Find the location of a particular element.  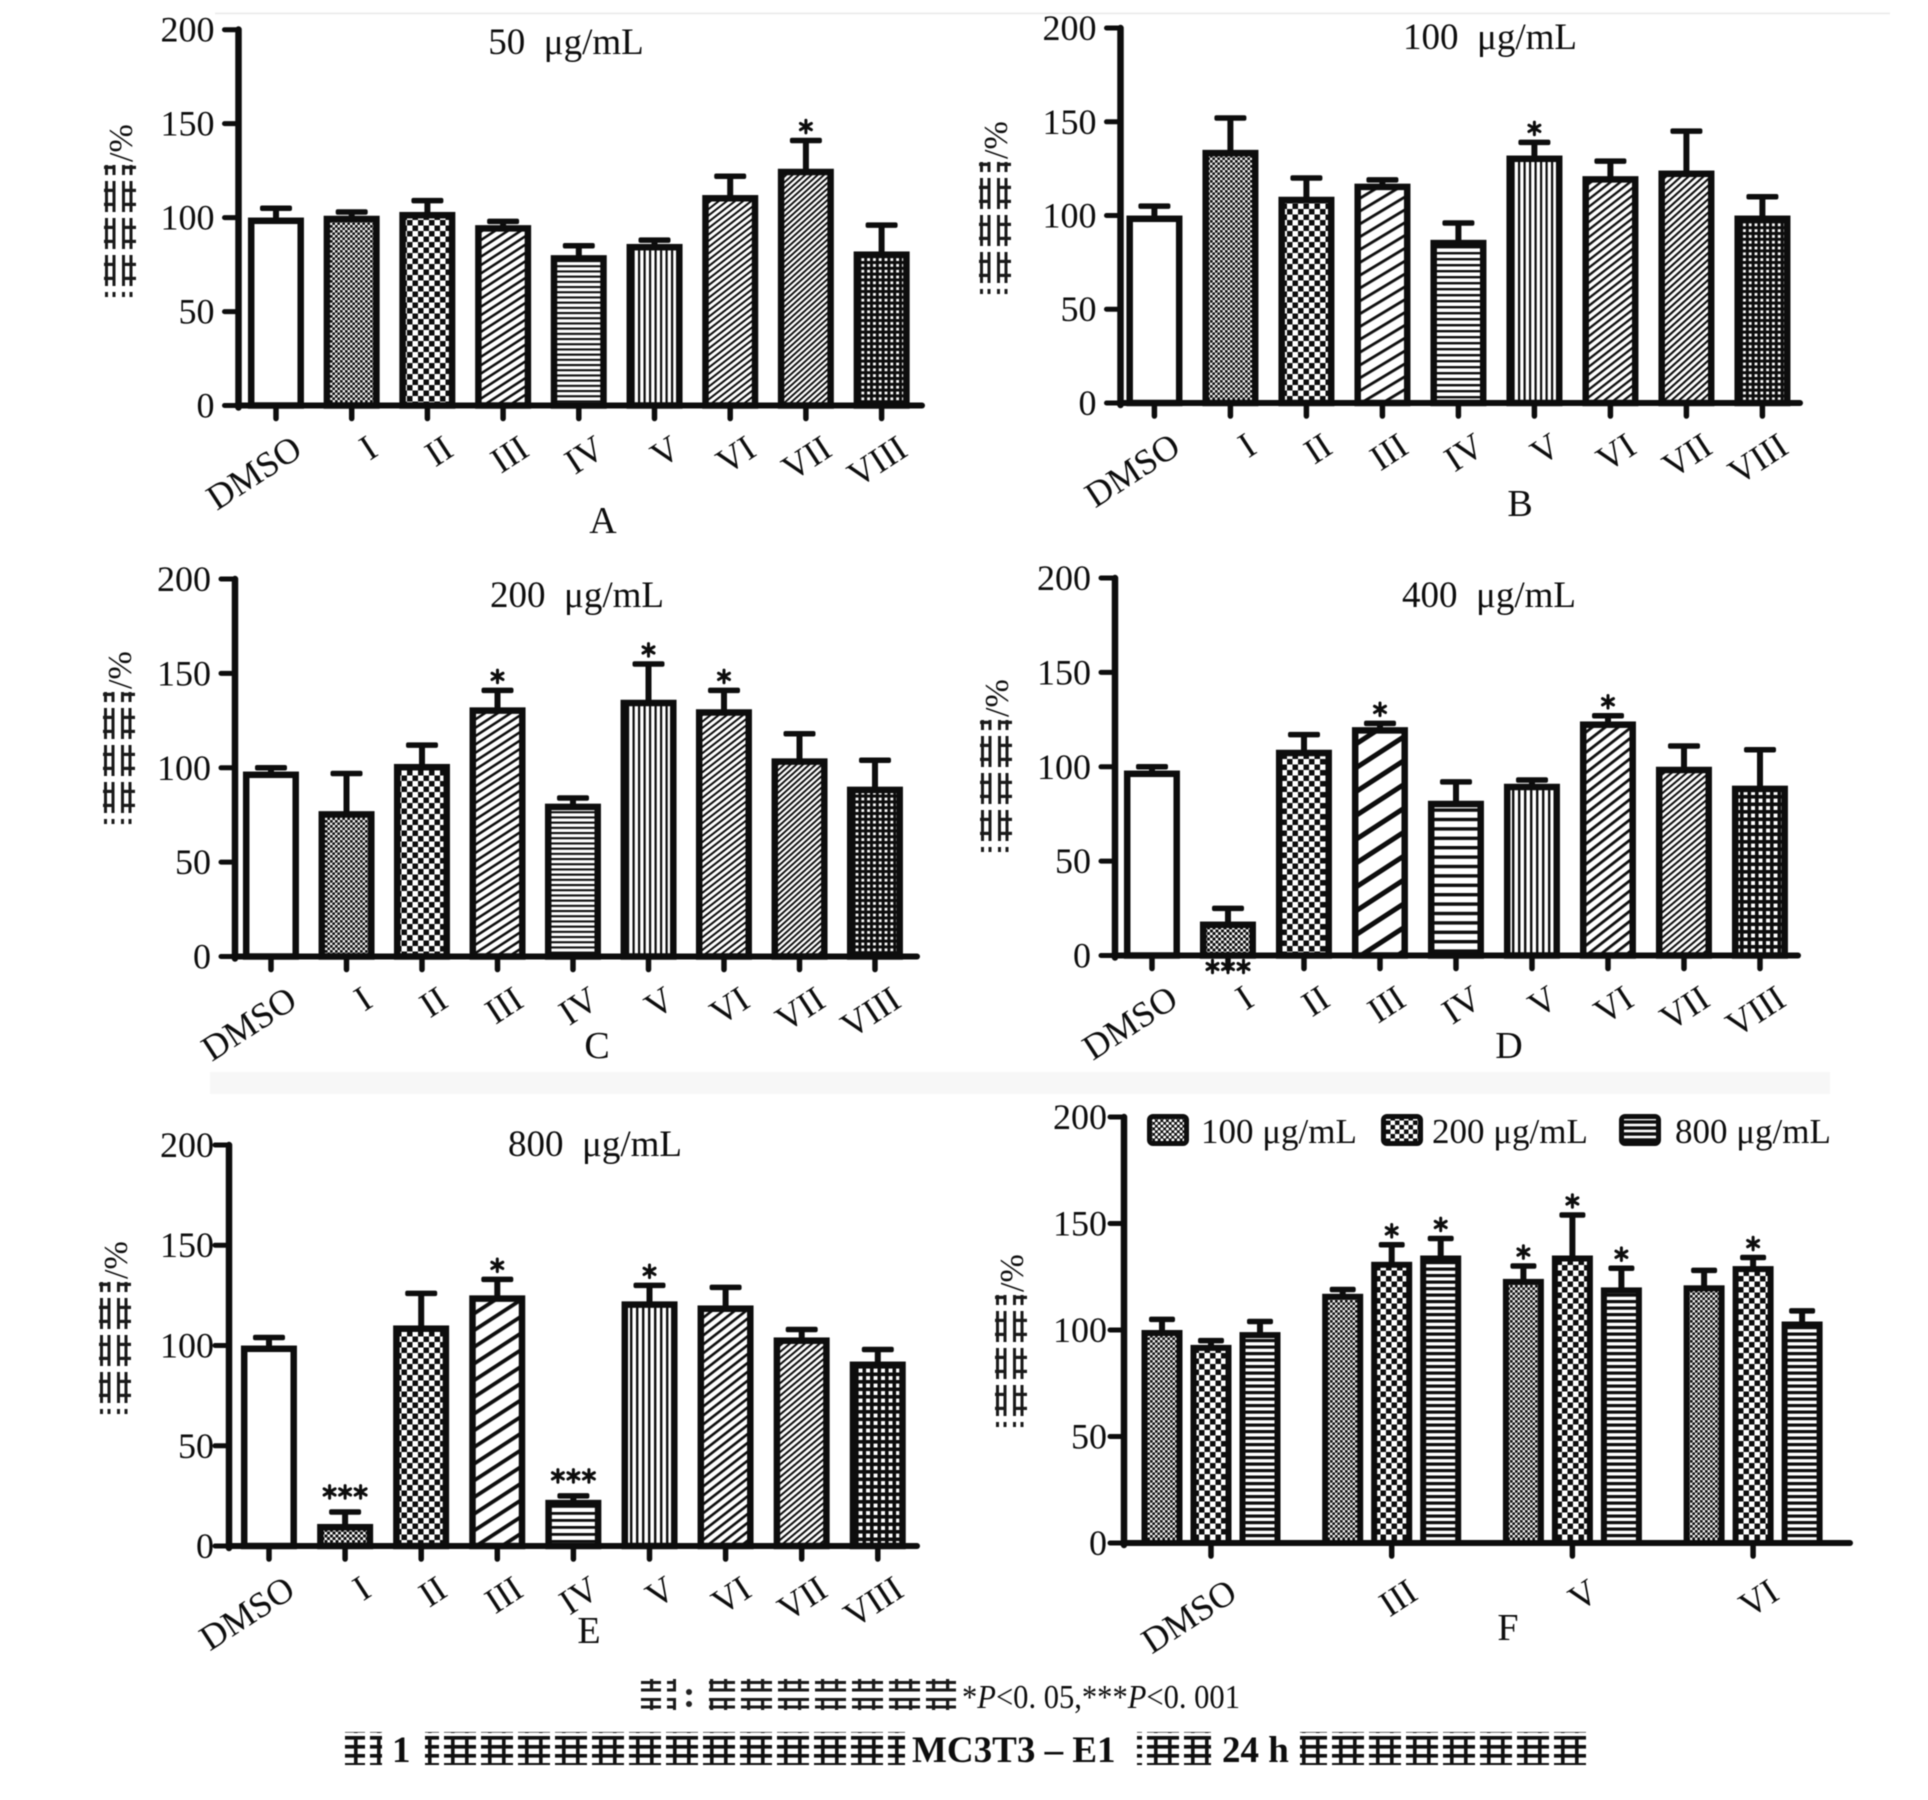

svg-text: A is located at coordinates (603, 521).